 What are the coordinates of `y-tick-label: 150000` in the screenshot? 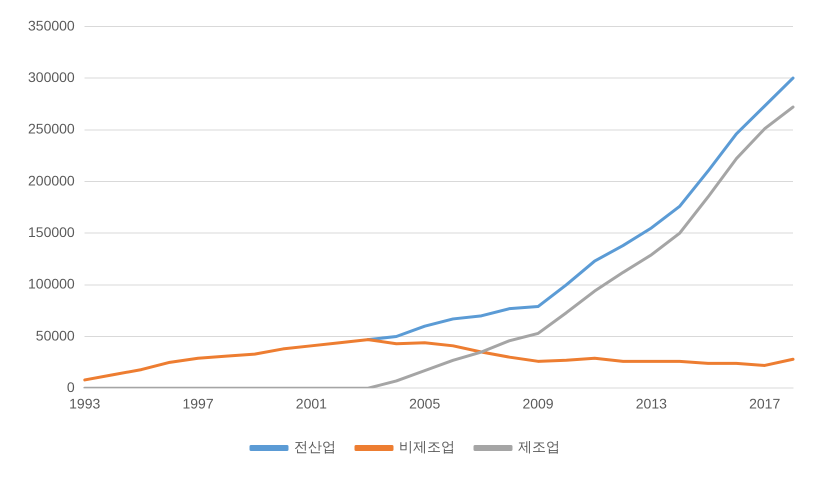 It's located at (51, 232).